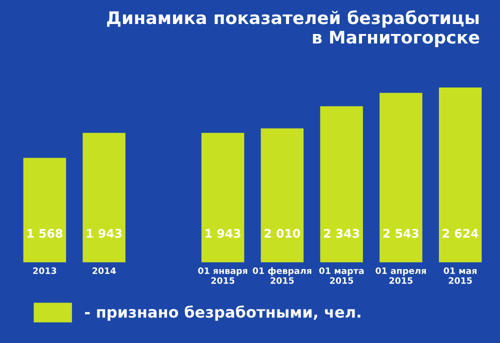 This screenshot has height=343, width=500. I want to click on chart-title: Динамика показателей безработицы в Магнитогорске, so click(293, 29).